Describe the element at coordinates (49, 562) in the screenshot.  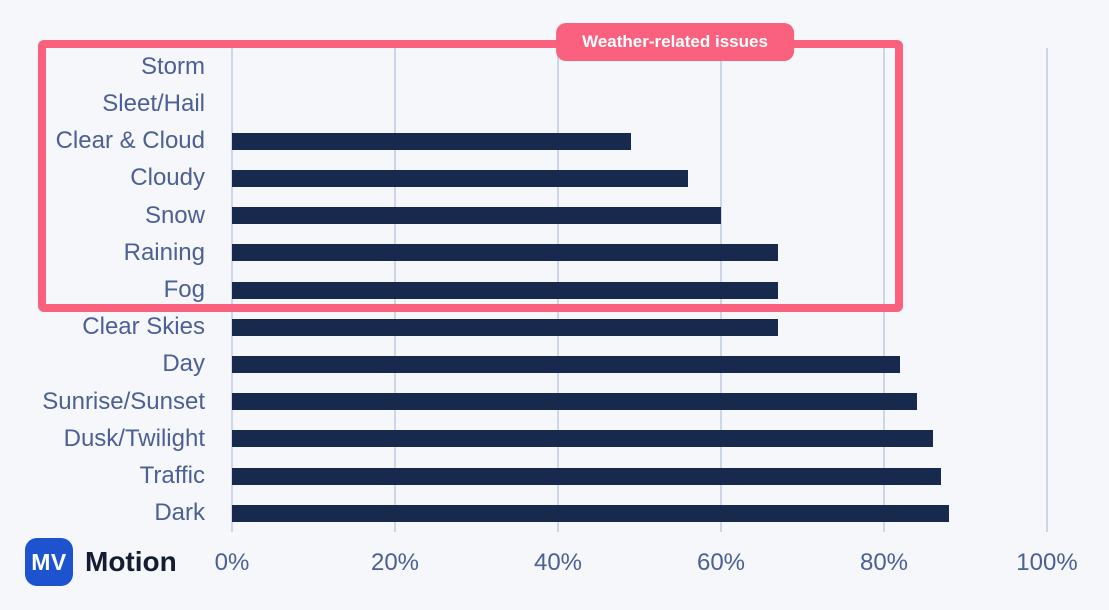
I see `mv-logo-icon: MV` at that location.